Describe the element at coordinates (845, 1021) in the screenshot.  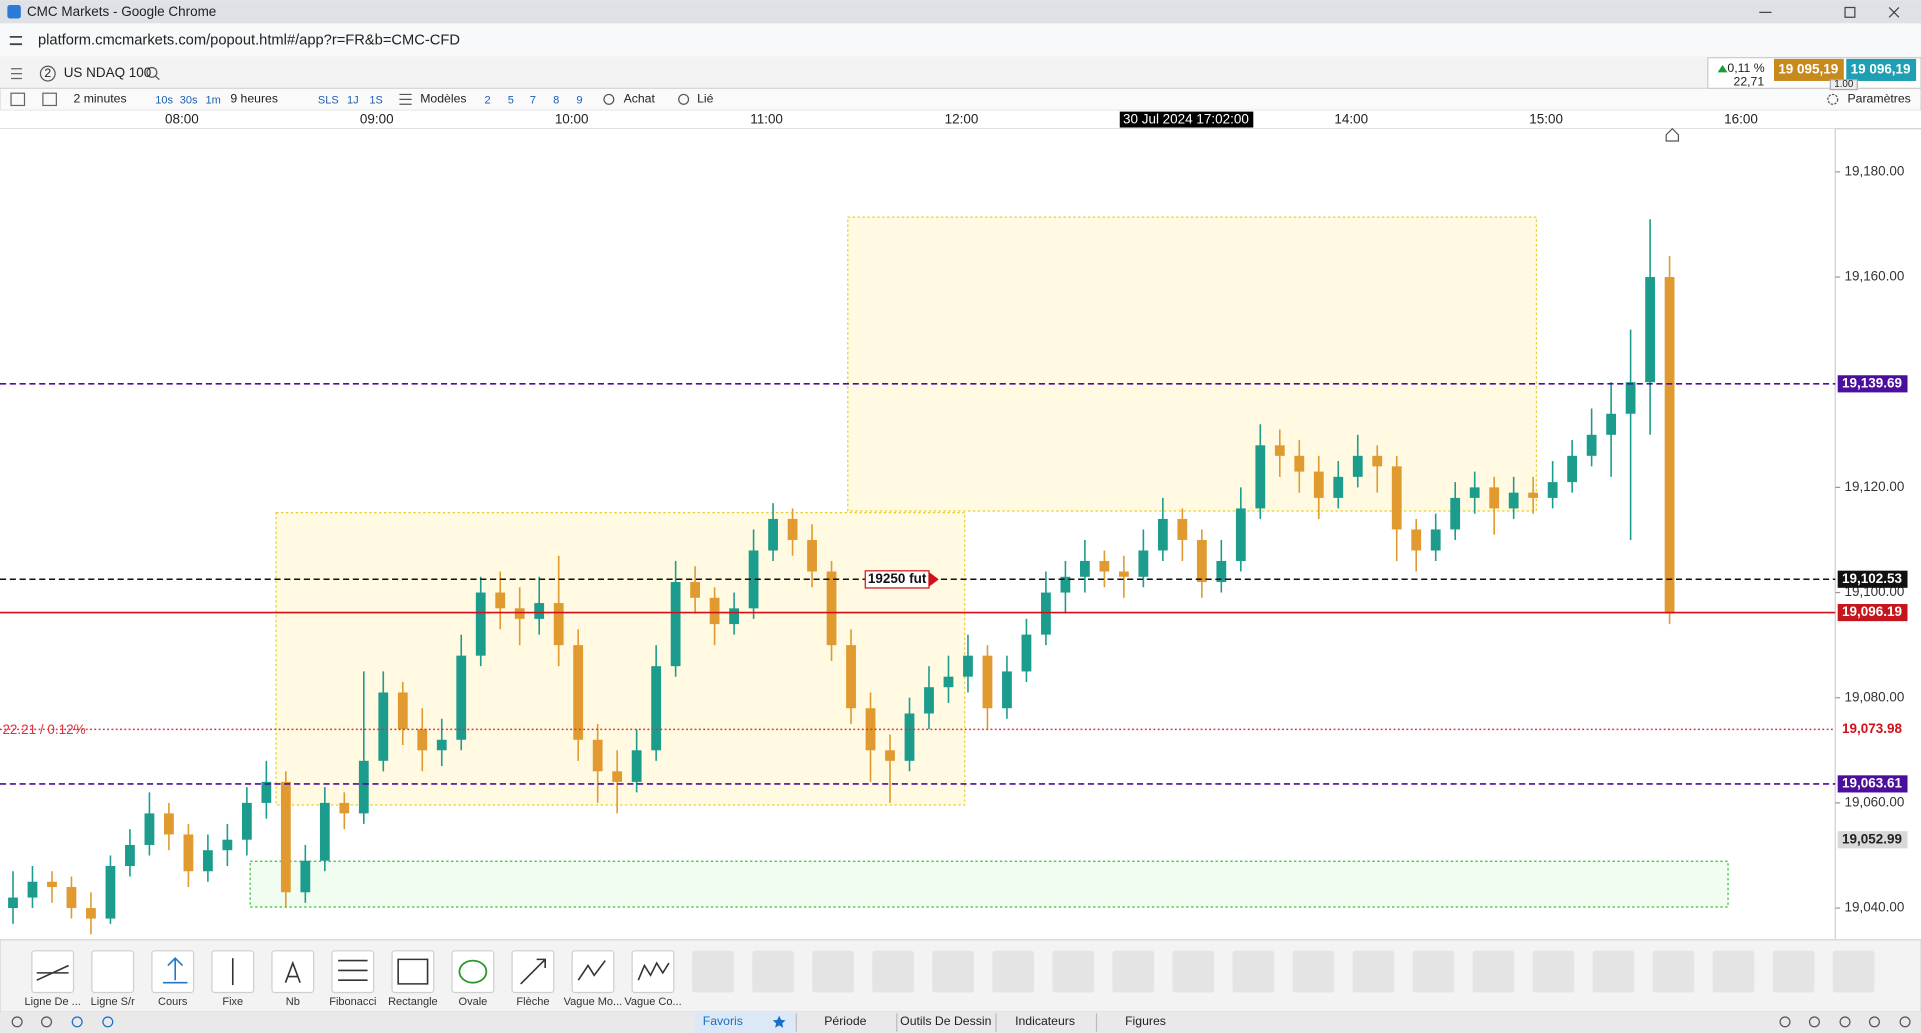
I see `tab: Période` at that location.